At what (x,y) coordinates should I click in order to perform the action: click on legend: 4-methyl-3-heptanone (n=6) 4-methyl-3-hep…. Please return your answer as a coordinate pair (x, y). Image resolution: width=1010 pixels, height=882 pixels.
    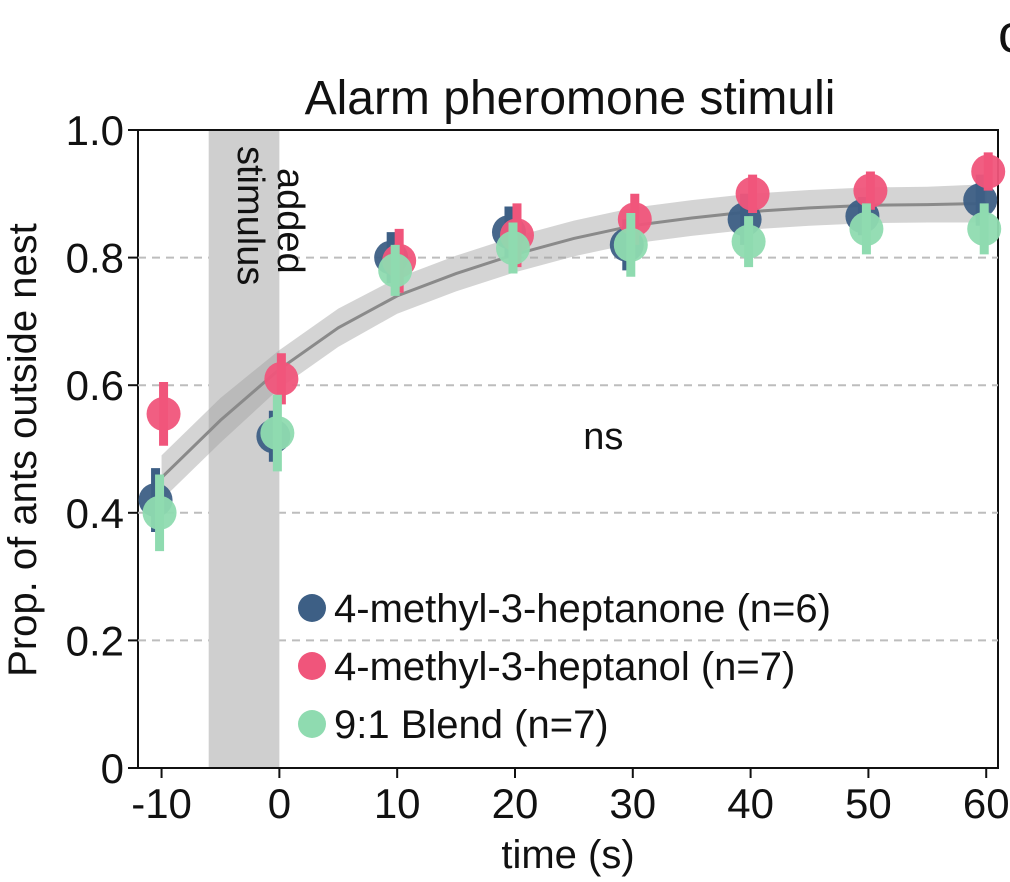
    Looking at the image, I should click on (564, 667).